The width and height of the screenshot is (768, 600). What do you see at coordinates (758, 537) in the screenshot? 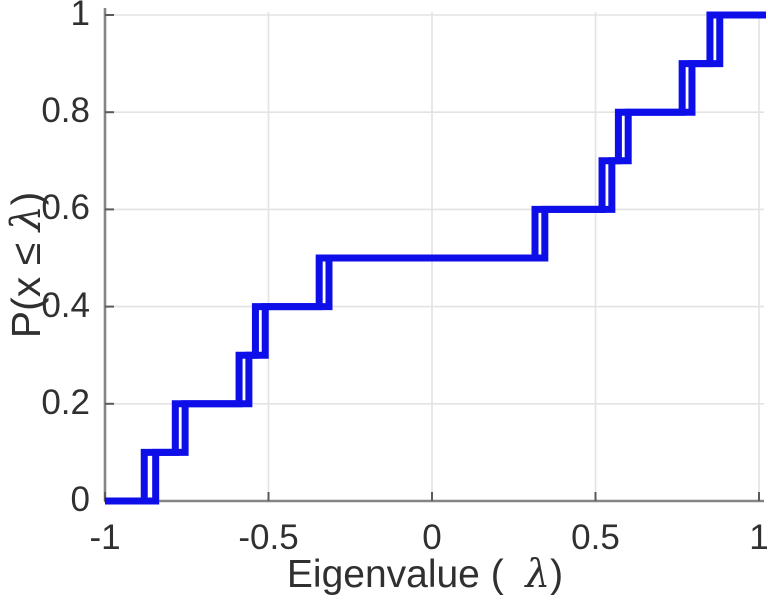
I see `x-tick-label: 1` at bounding box center [758, 537].